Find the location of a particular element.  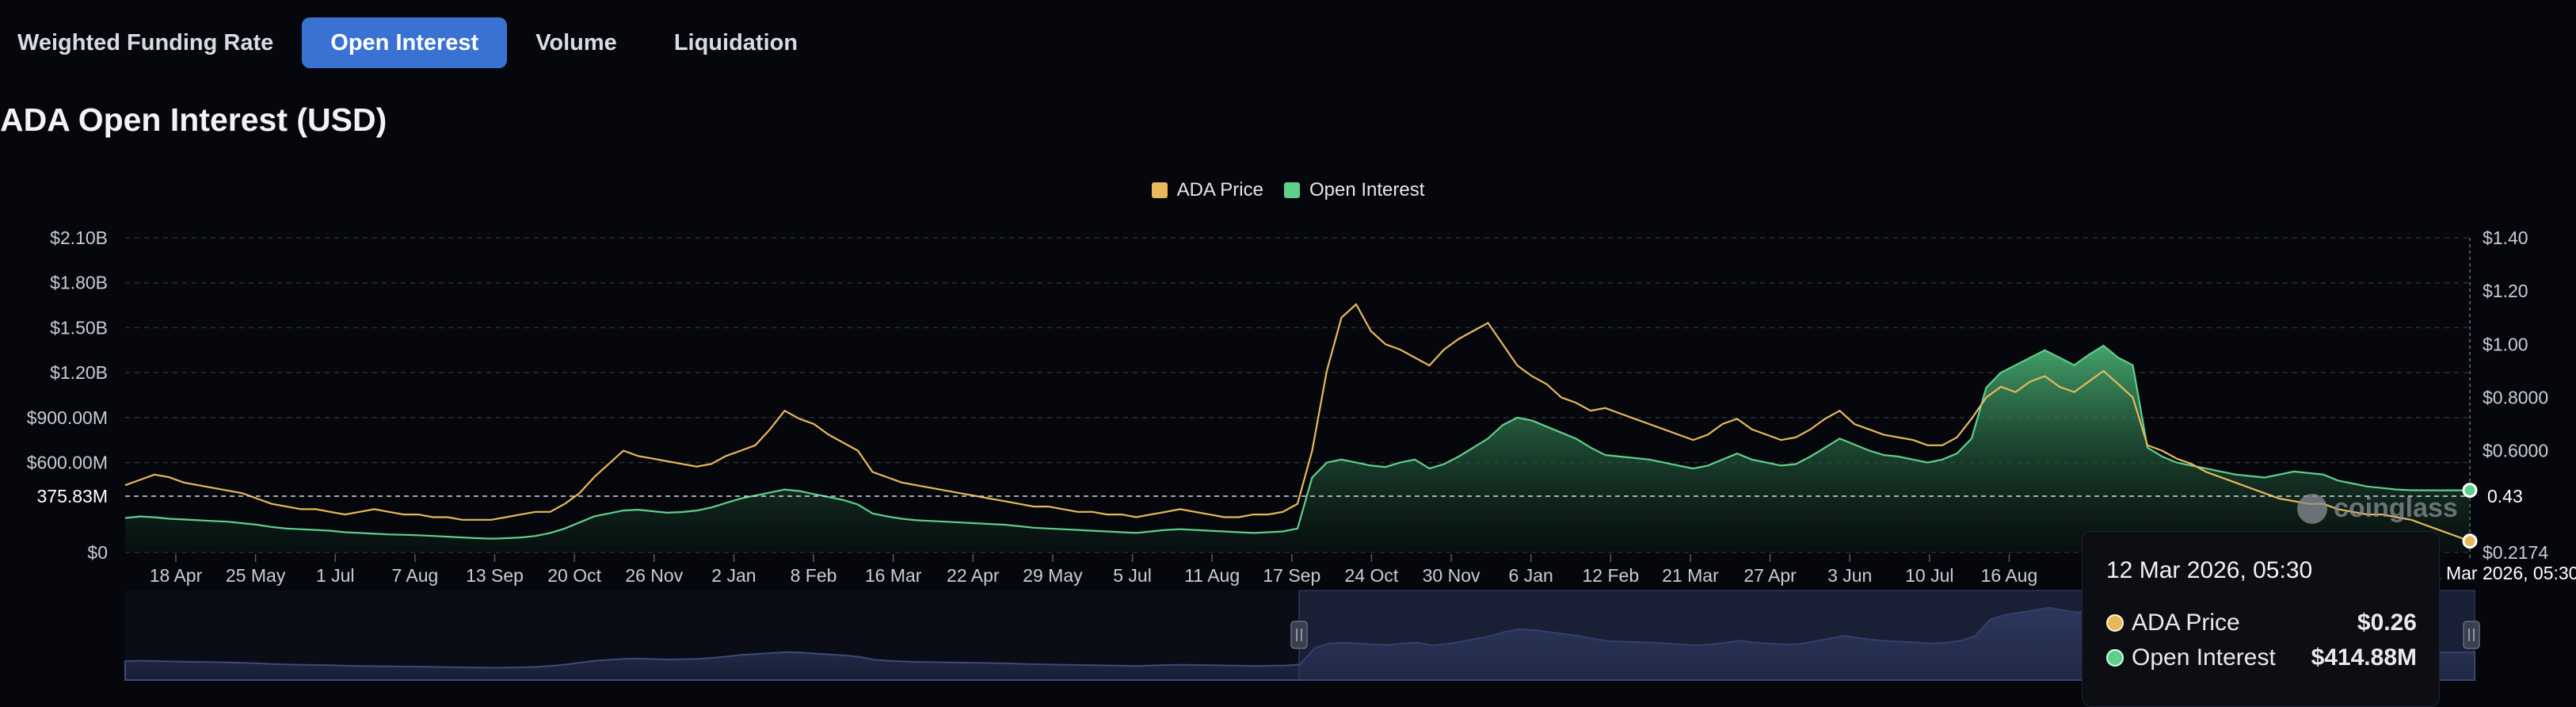

y-axis-right: $0.2174 $0.6000 $0.8000 $1.00 $1.20 $1.40 is located at coordinates (2516, 395).